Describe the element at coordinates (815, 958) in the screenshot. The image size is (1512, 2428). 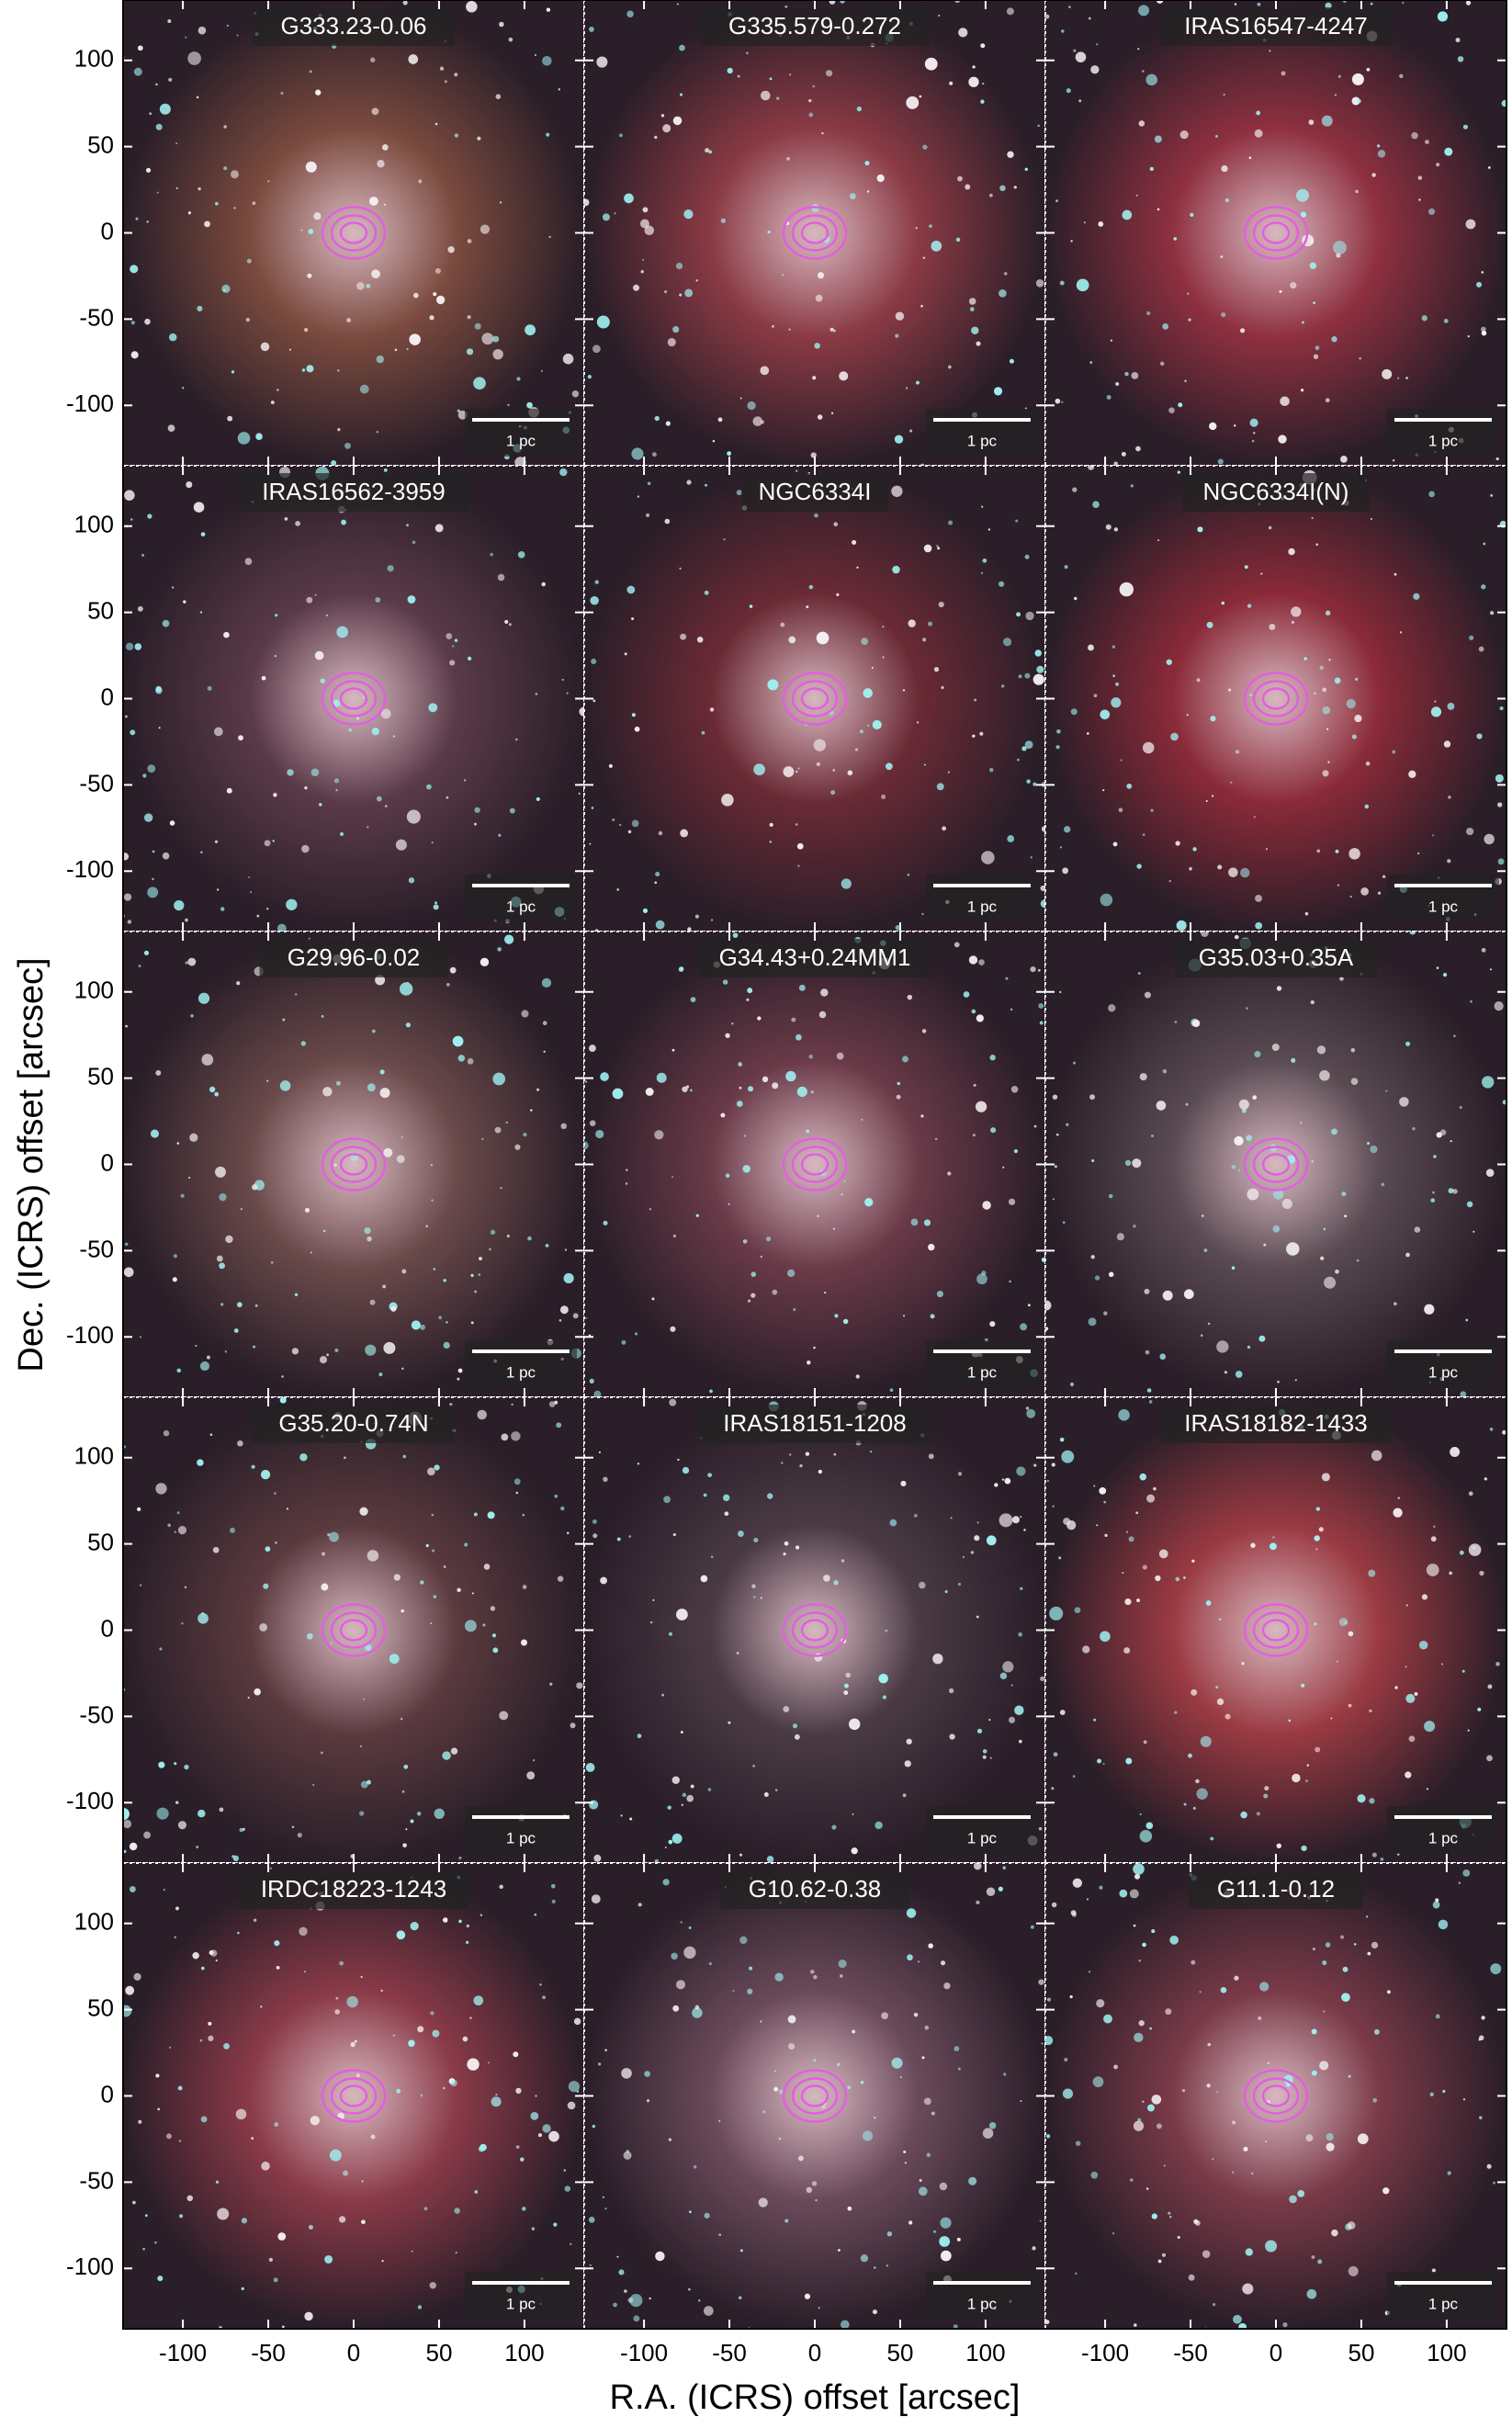
I see `title-box` at that location.